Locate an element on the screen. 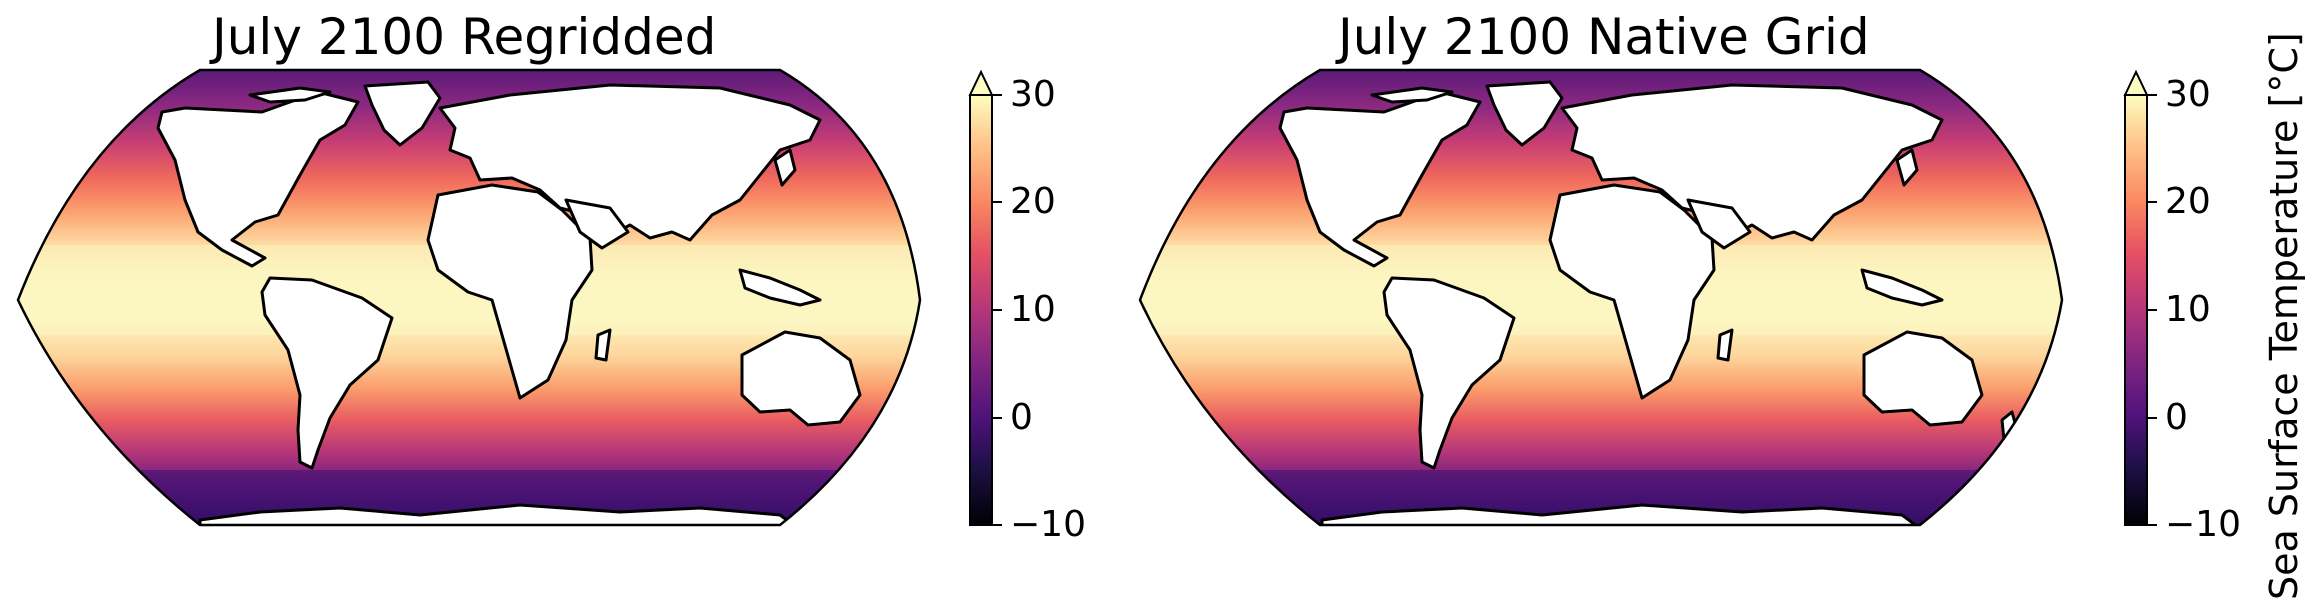 This screenshot has height=600, width=2313. map-title-native-grid: July 2100 Native Grid is located at coordinates (1604, 37).